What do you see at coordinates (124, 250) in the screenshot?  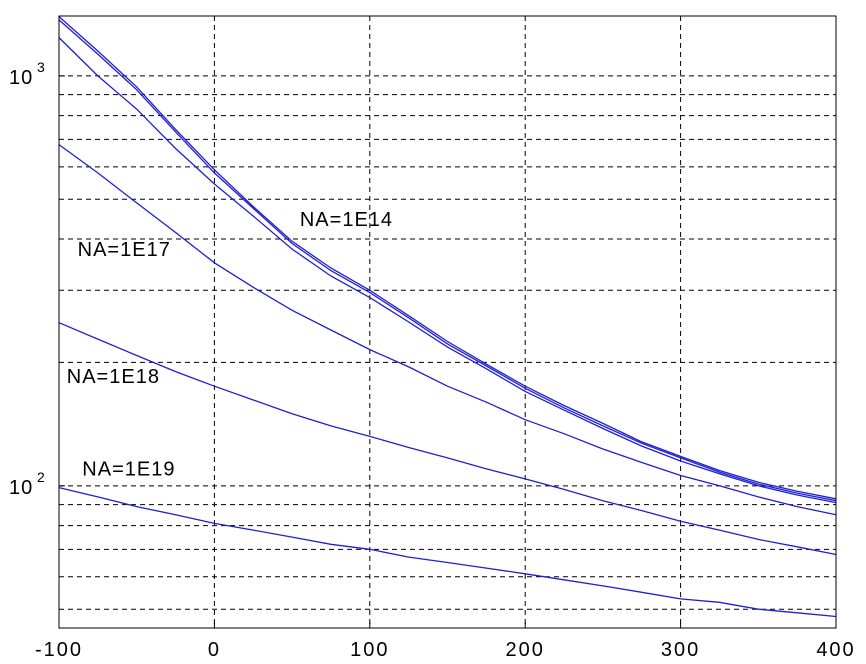 I see `curve-label: NA=1E17` at bounding box center [124, 250].